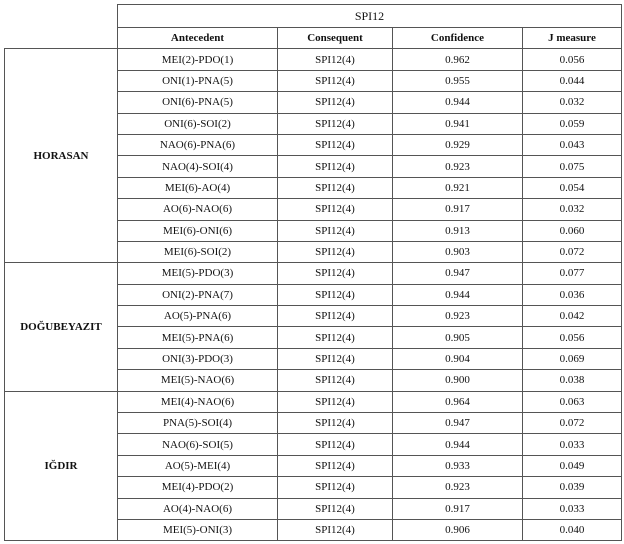 This screenshot has width=624, height=544. What do you see at coordinates (197, 59) in the screenshot?
I see `table-cell: MEI(2)-PDO(1)` at bounding box center [197, 59].